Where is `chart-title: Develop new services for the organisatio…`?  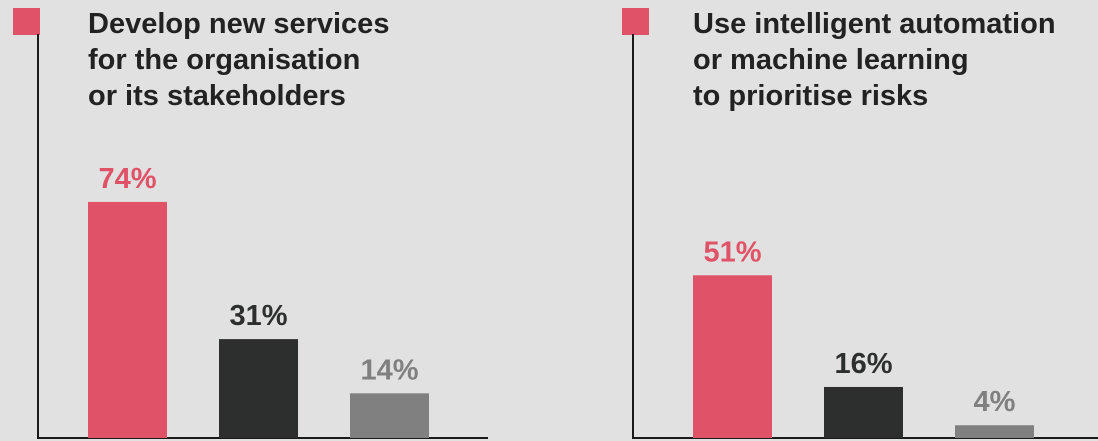 chart-title: Develop new services for the organisatio… is located at coordinates (239, 60).